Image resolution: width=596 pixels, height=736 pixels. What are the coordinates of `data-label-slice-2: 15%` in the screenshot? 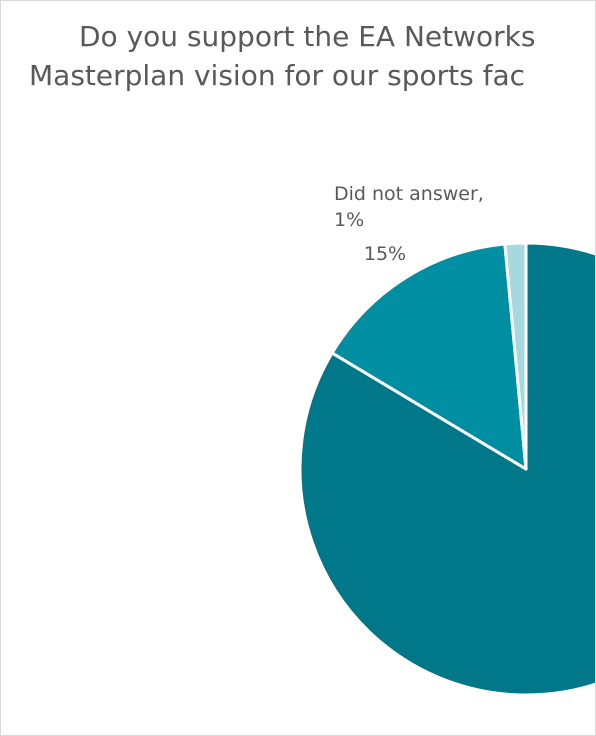 It's located at (385, 254).